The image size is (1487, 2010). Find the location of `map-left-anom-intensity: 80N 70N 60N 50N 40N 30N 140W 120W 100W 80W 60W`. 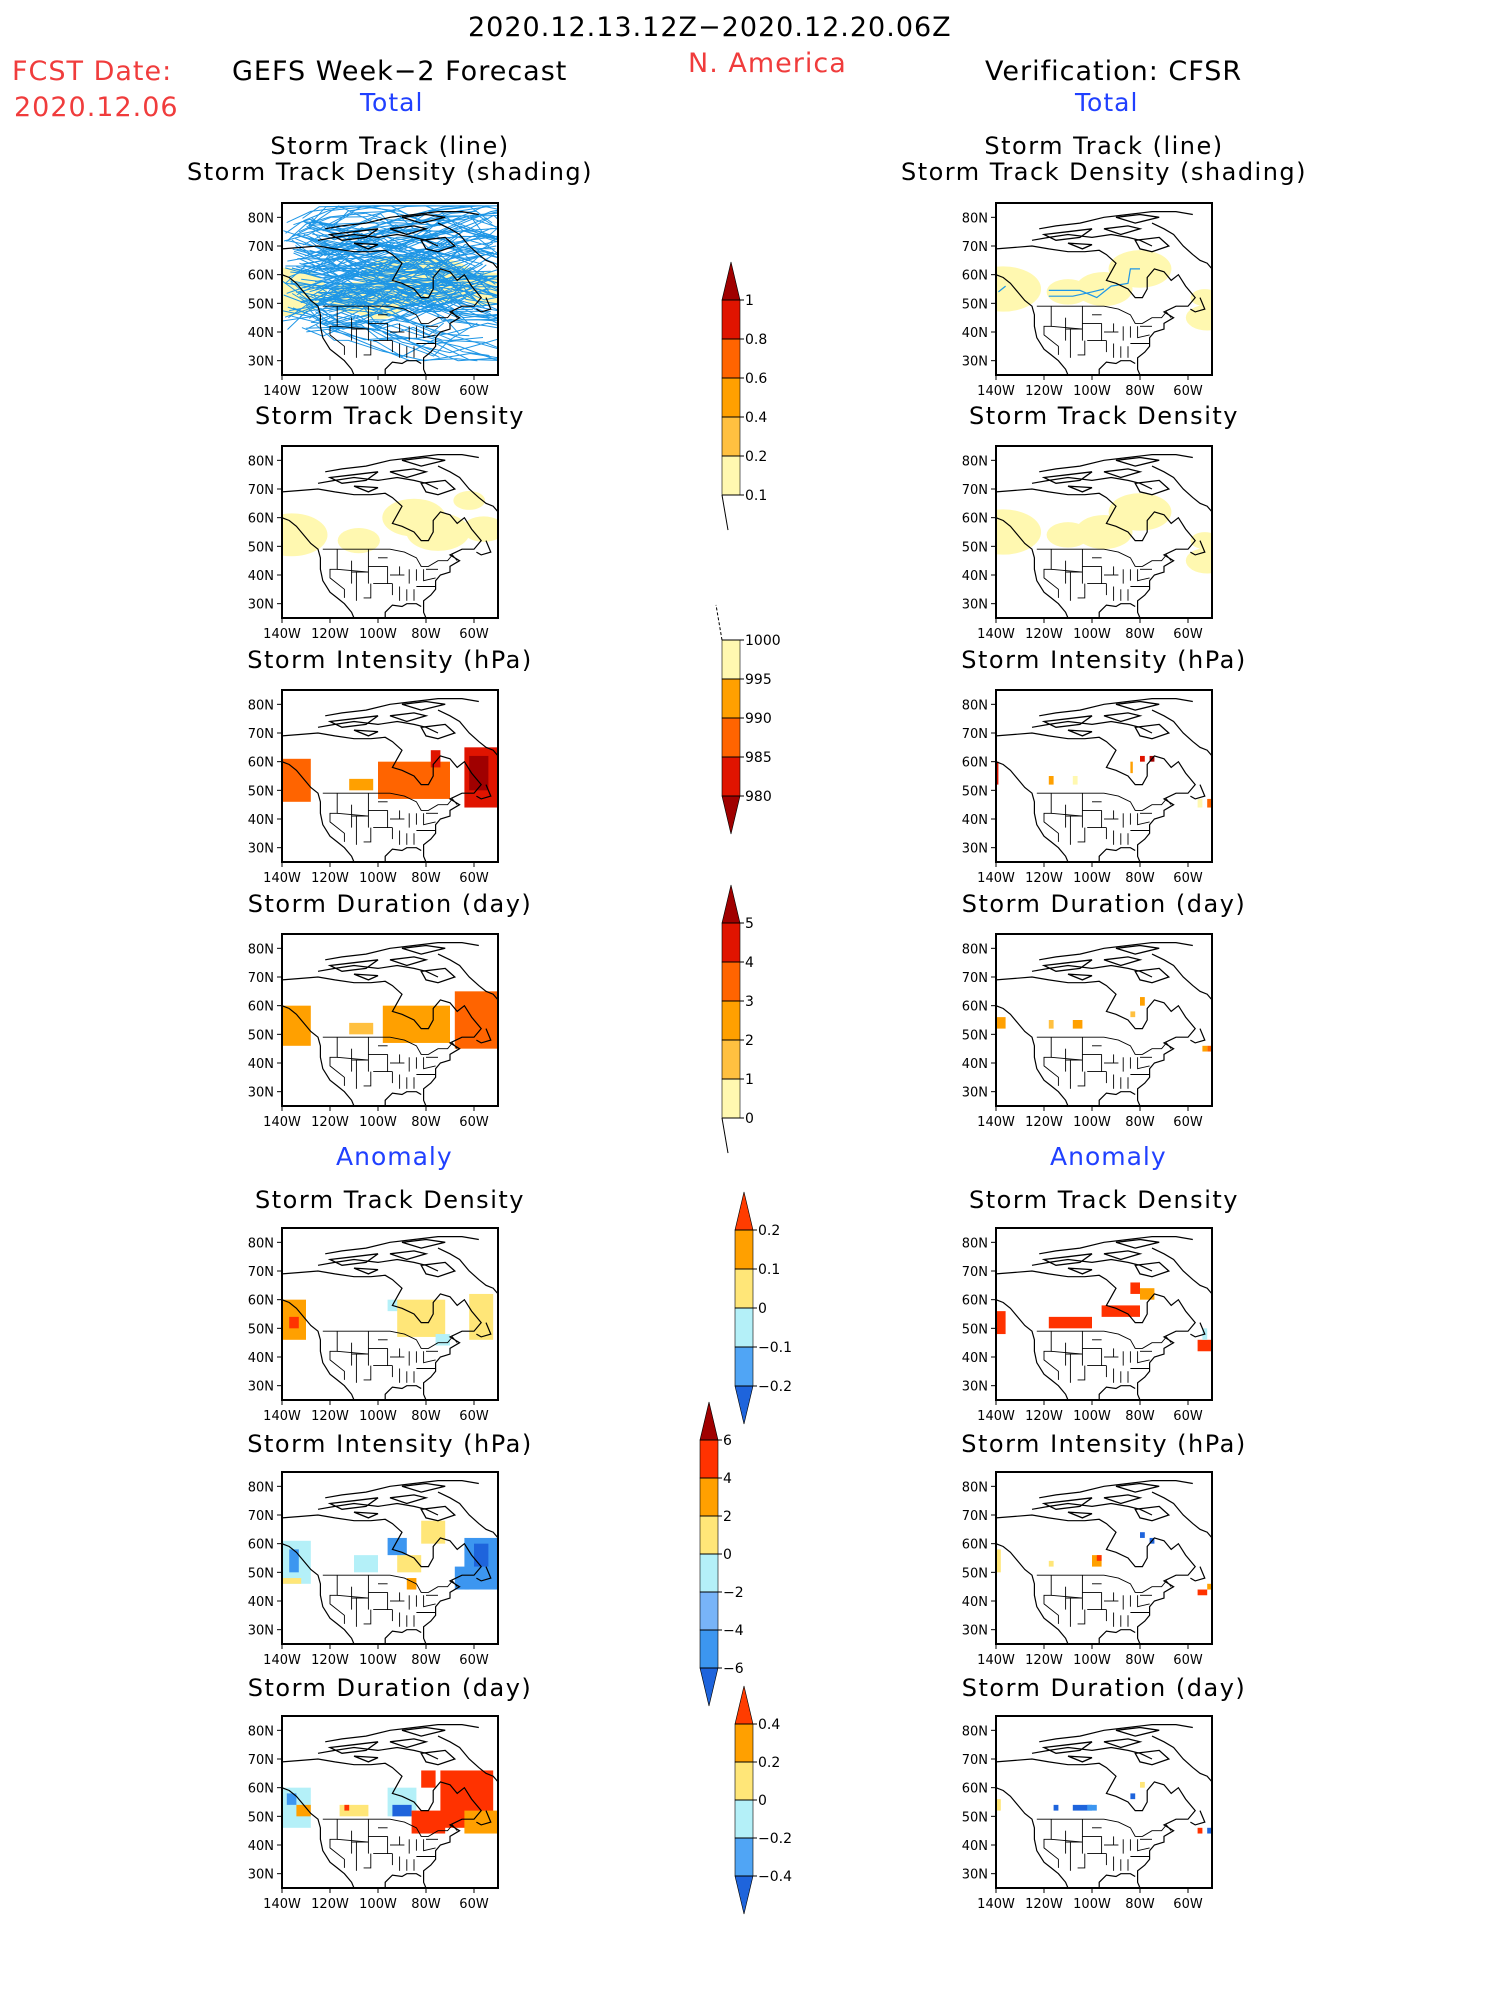

map-left-anom-intensity: 80N 70N 60N 50N 40N 30N 140W 120W 100W 80W 60W is located at coordinates (373, 1569).